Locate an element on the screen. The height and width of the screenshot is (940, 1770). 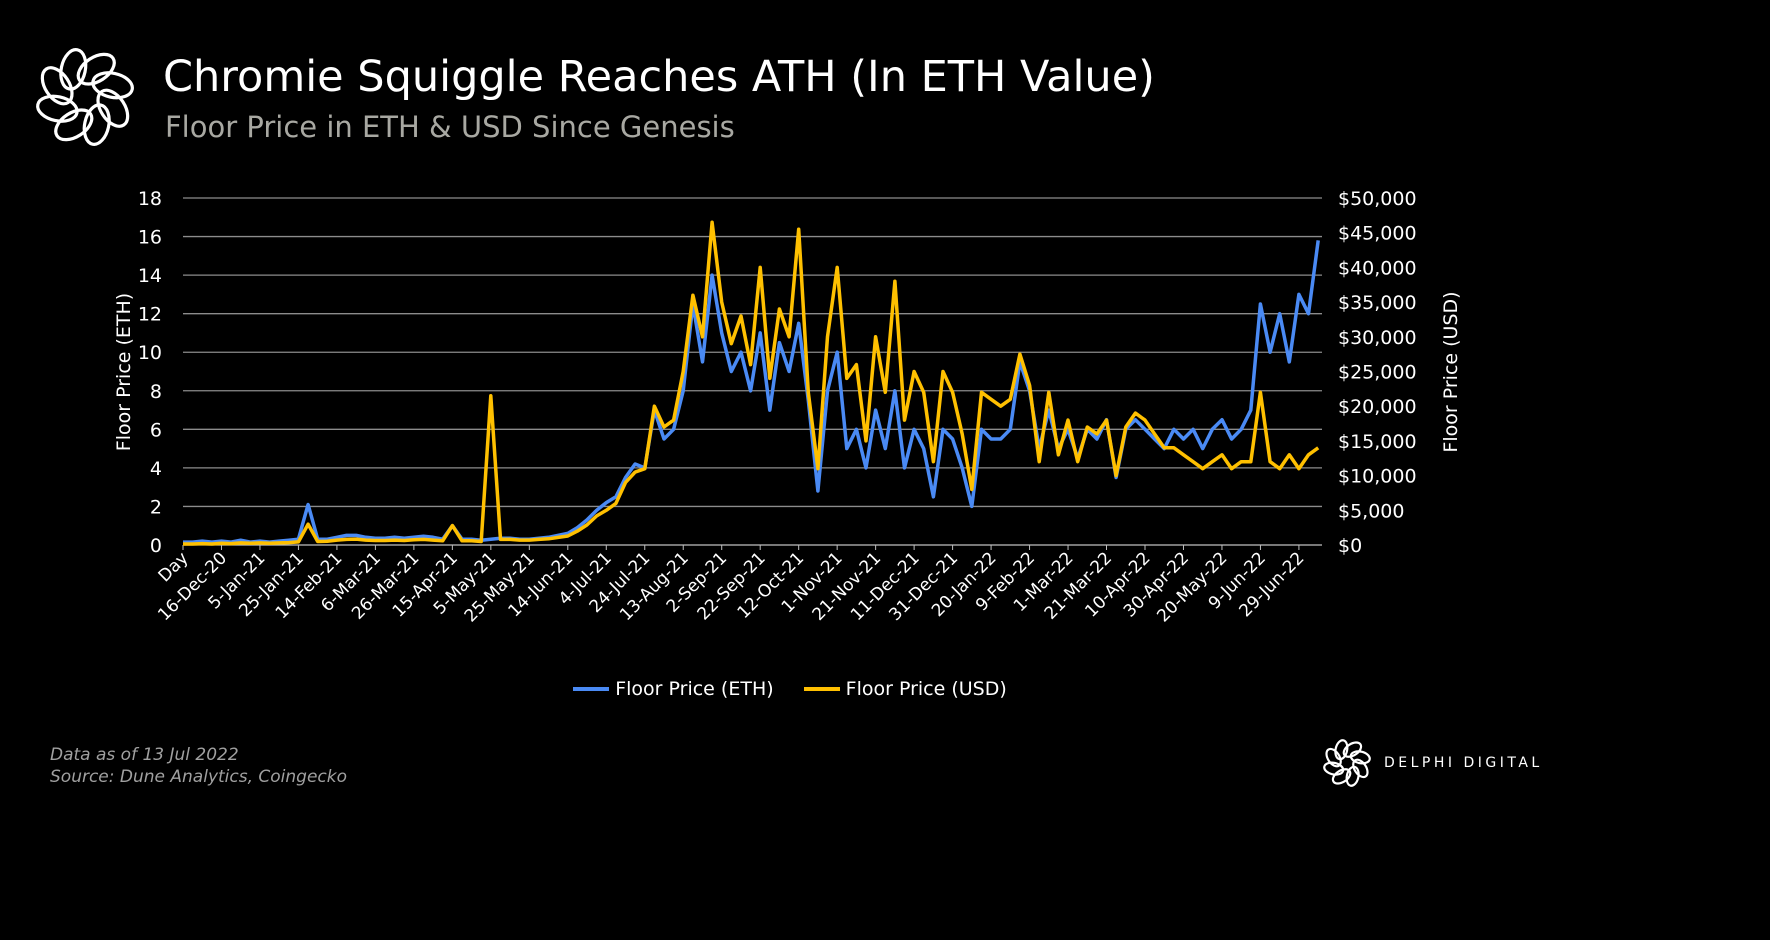
y2-tick-label: $30,000 is located at coordinates (1377, 338).